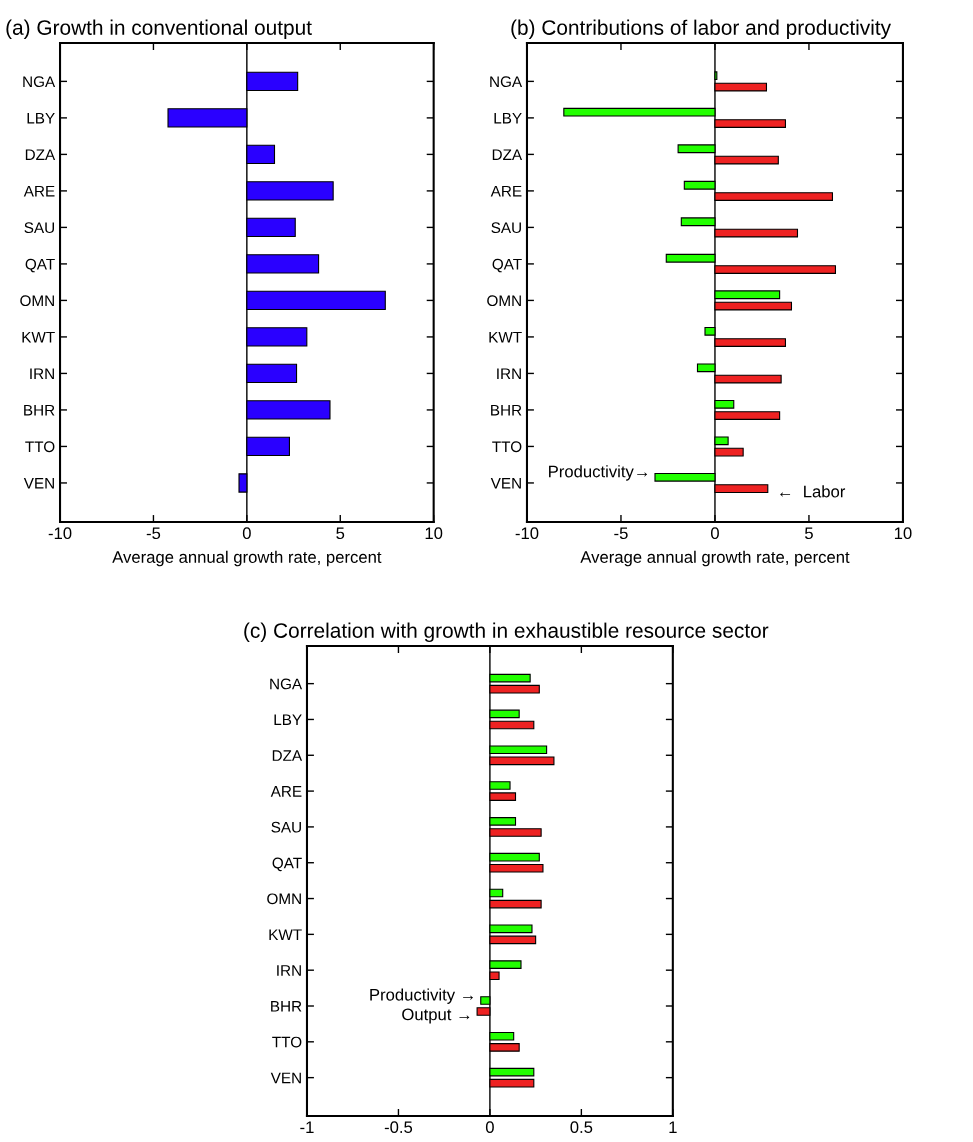 The image size is (973, 1142). I want to click on chart-title: (c) Correlation with growth in exhaustible resource sector, so click(506, 632).